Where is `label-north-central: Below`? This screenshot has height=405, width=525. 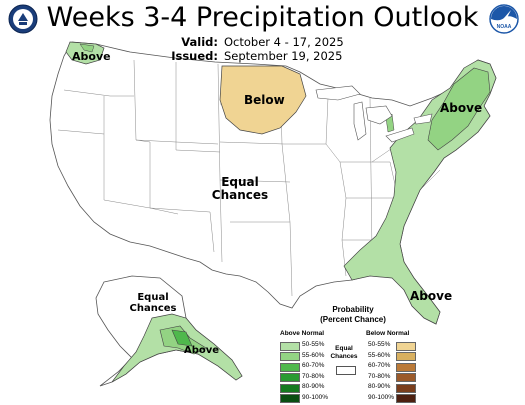
label-north-central: Below is located at coordinates (264, 100).